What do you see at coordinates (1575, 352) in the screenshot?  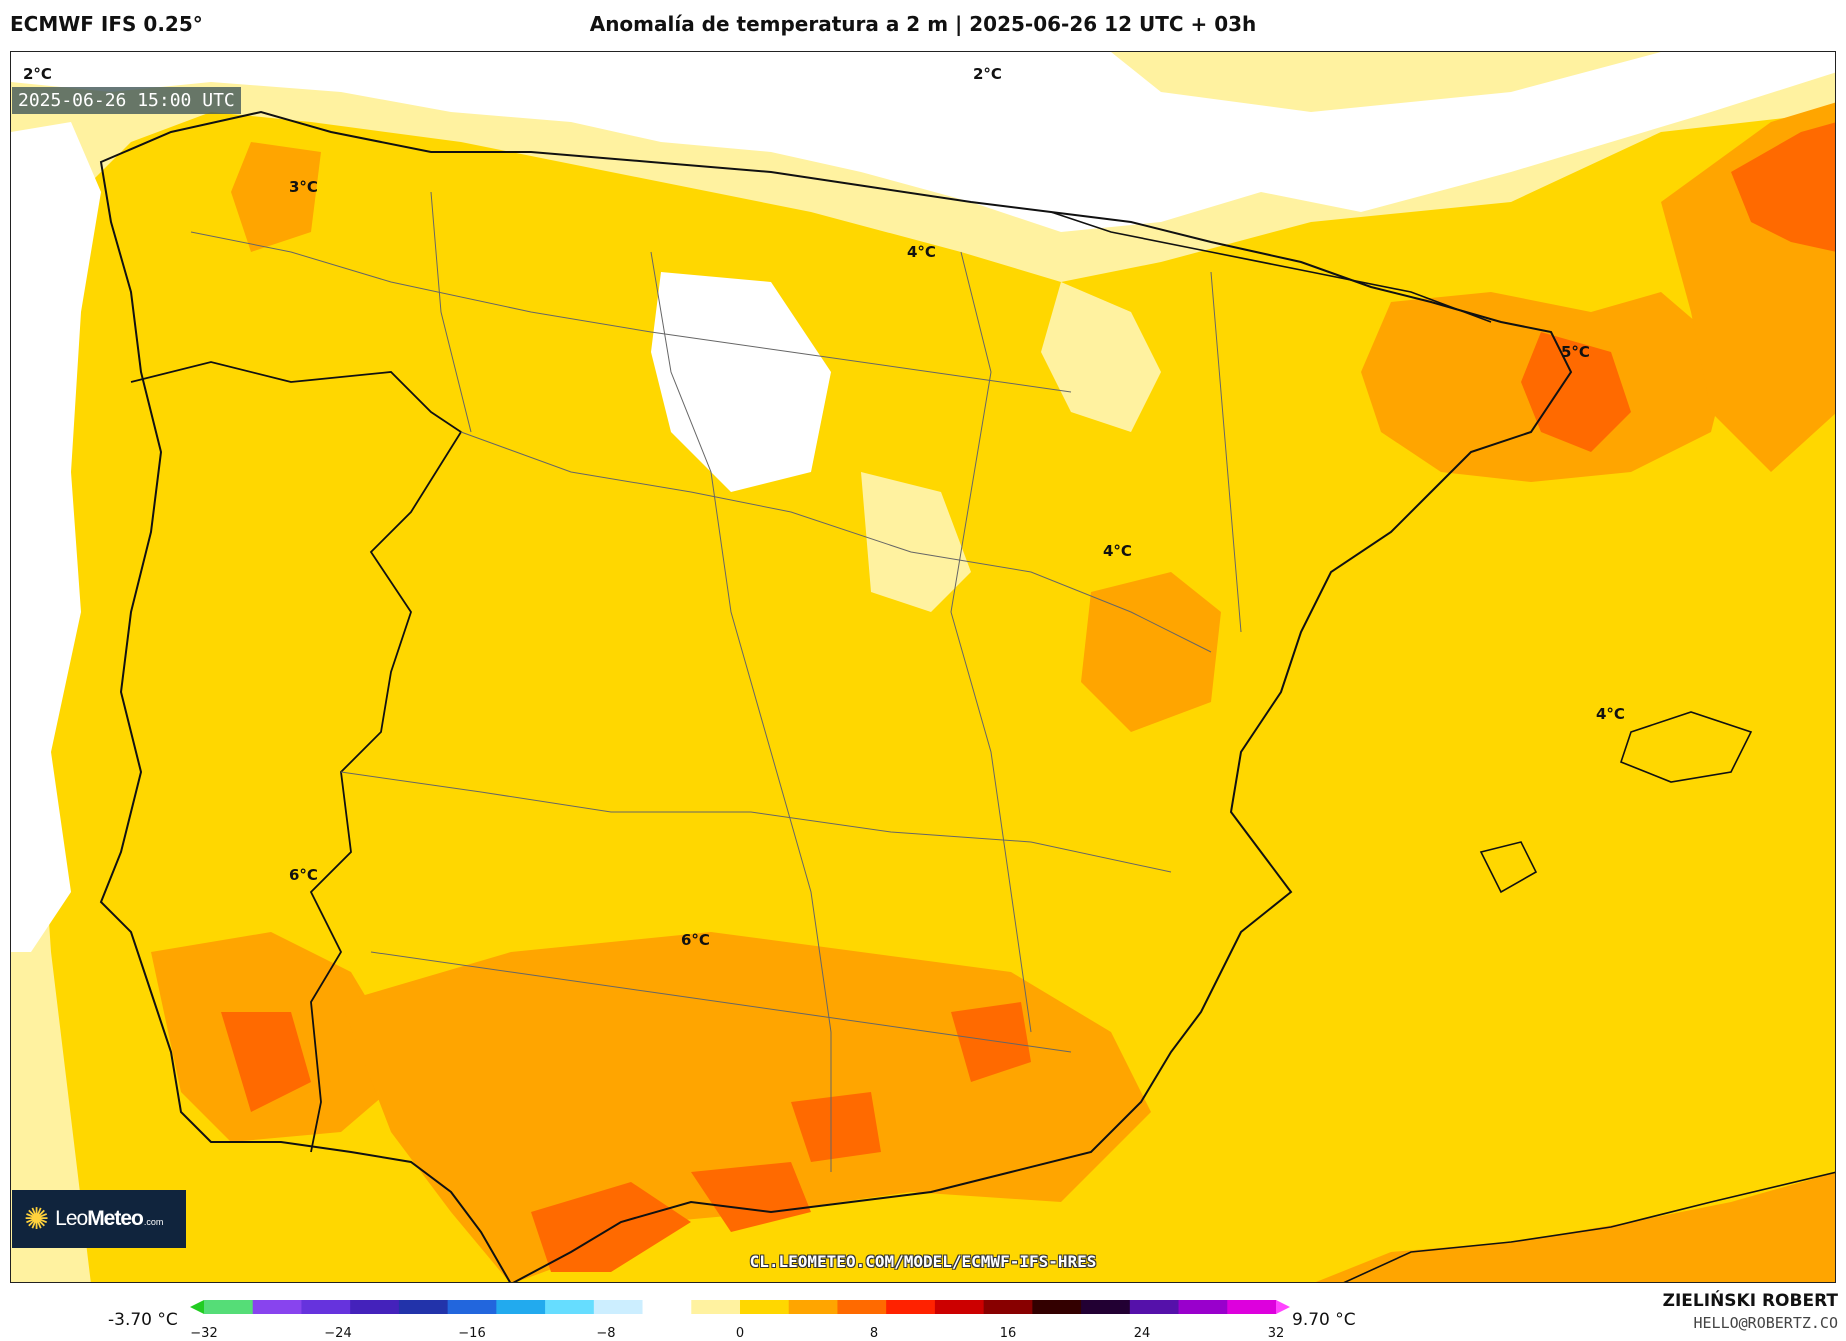 I see `contour-label: 5°C` at bounding box center [1575, 352].